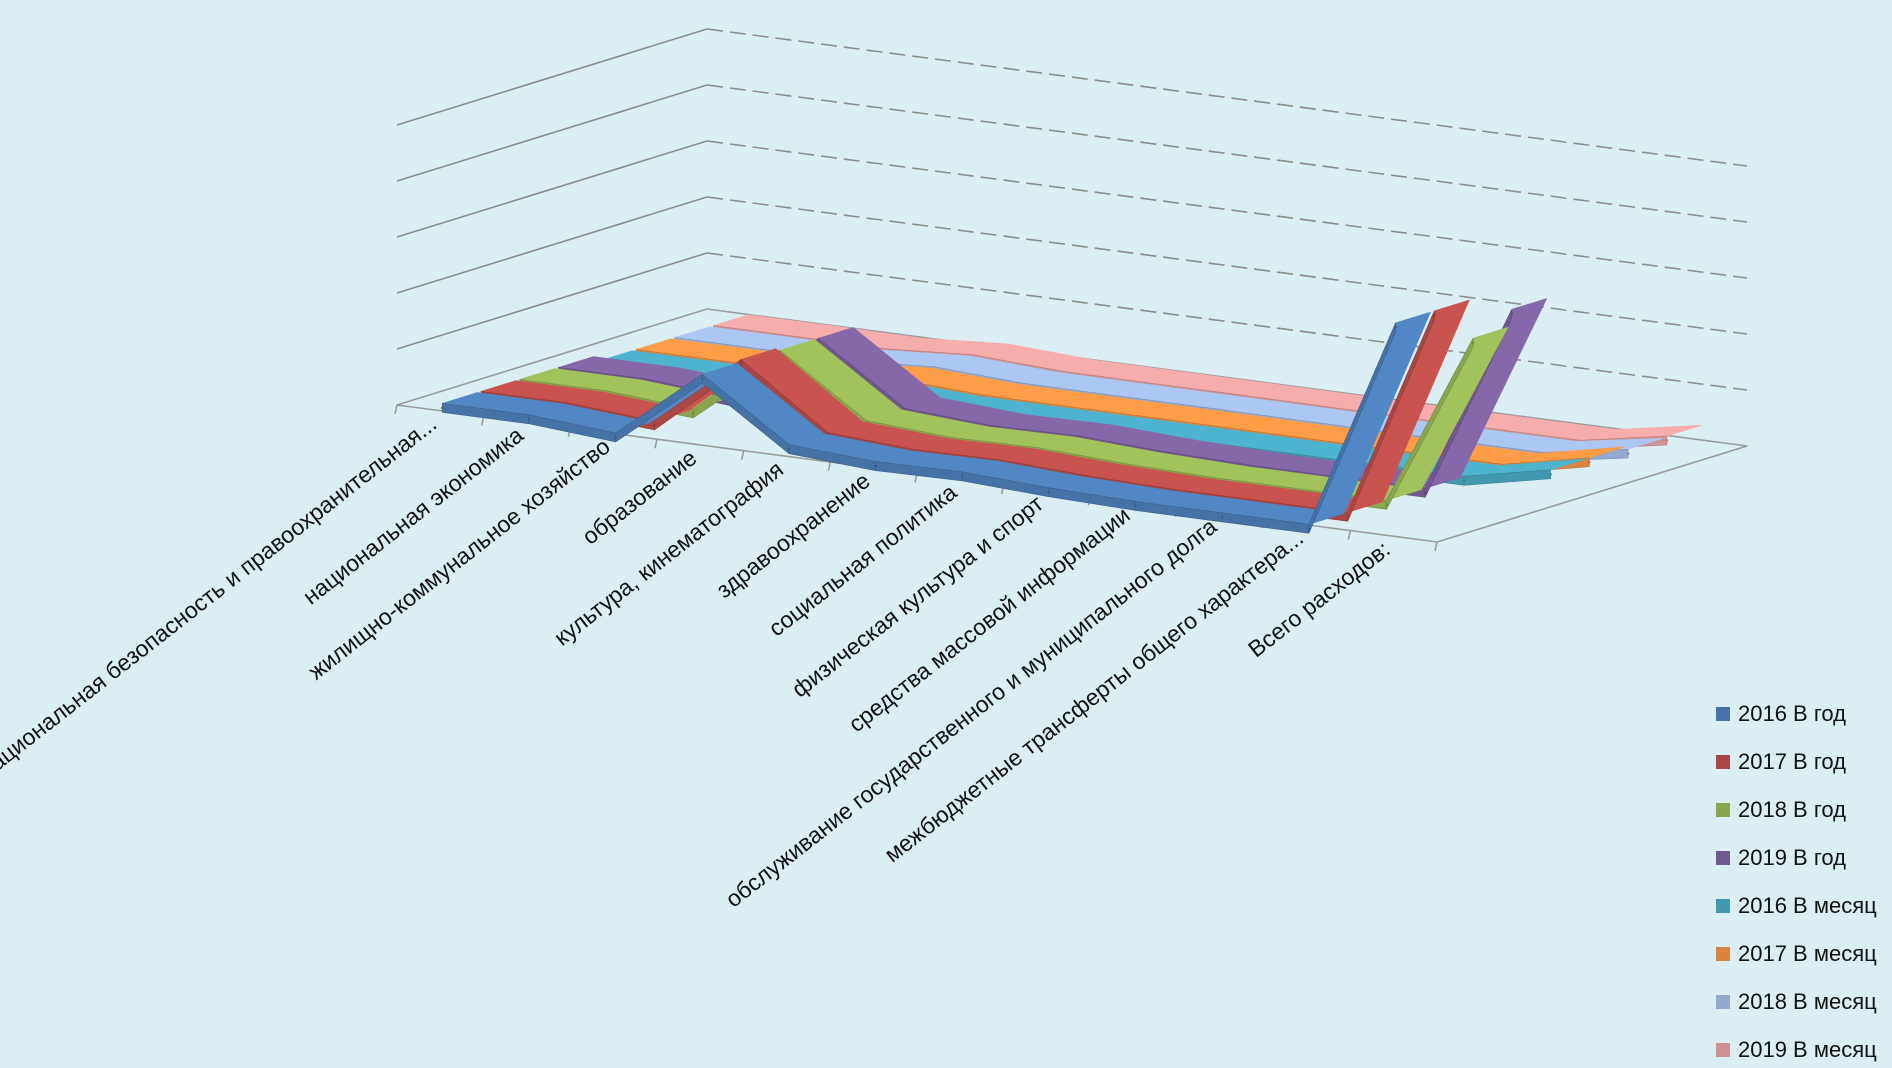 This screenshot has height=1068, width=1892. I want to click on legend-label: 2017 В месяц, so click(1807, 953).